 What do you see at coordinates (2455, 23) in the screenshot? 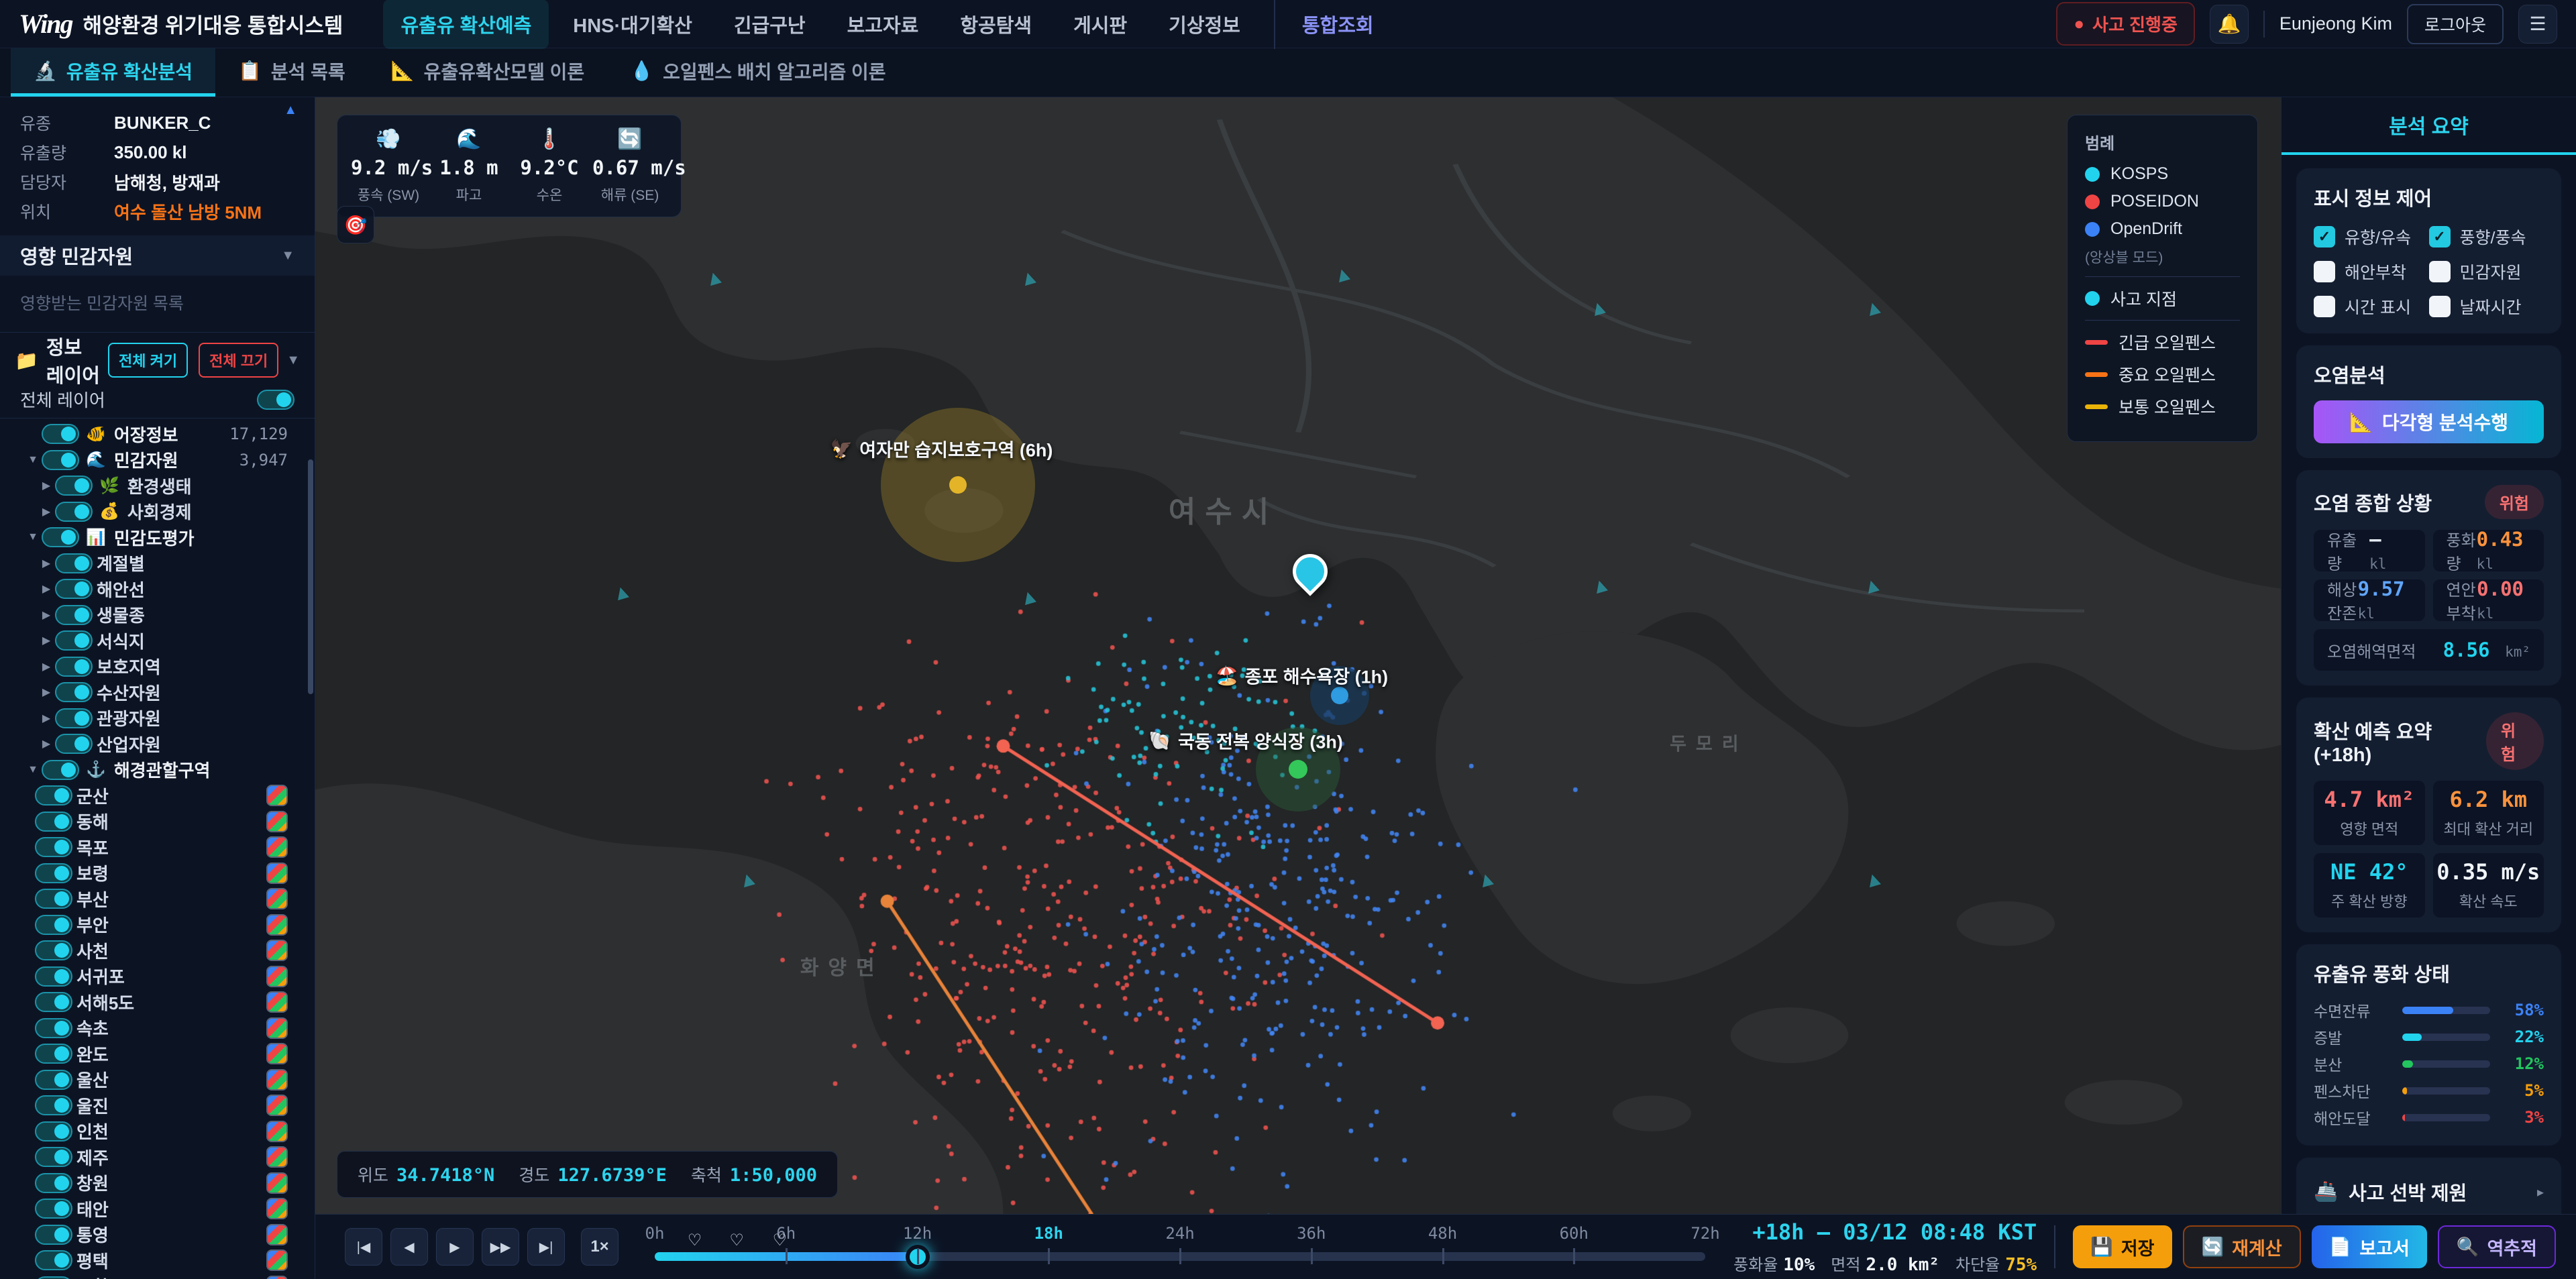
I see `logout-button: 로그아웃` at bounding box center [2455, 23].